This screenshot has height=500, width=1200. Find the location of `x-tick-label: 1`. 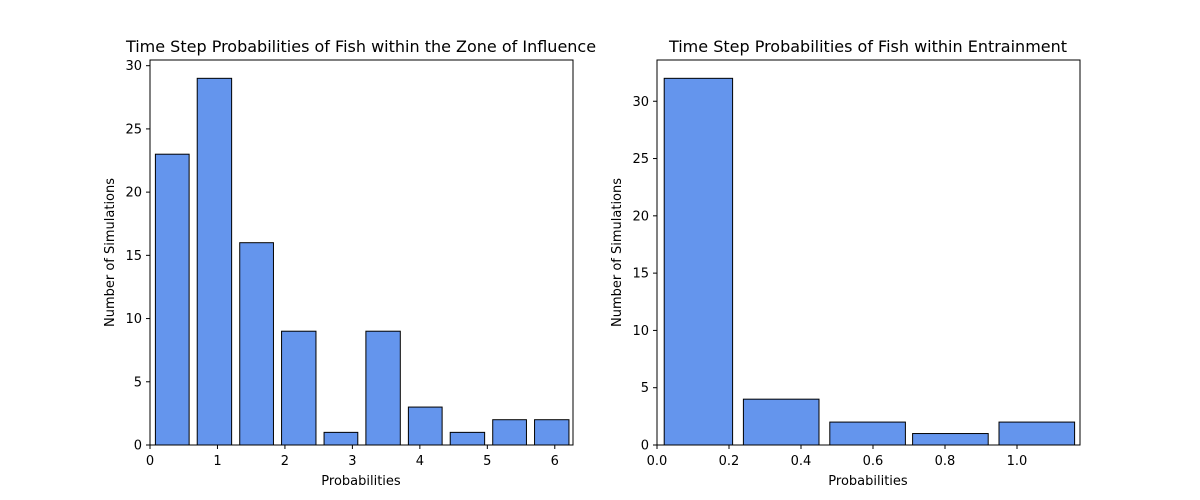

x-tick-label: 1 is located at coordinates (217, 461).